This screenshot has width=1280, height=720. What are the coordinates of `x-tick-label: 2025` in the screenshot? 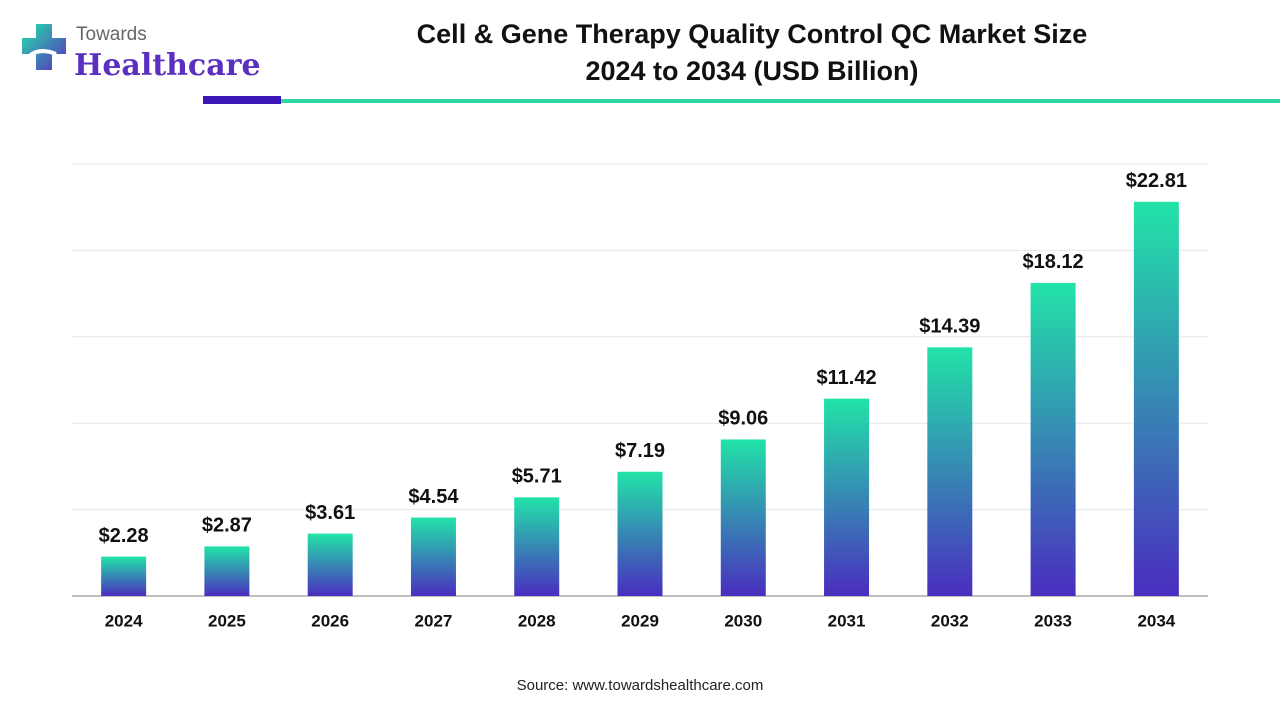 It's located at (227, 620).